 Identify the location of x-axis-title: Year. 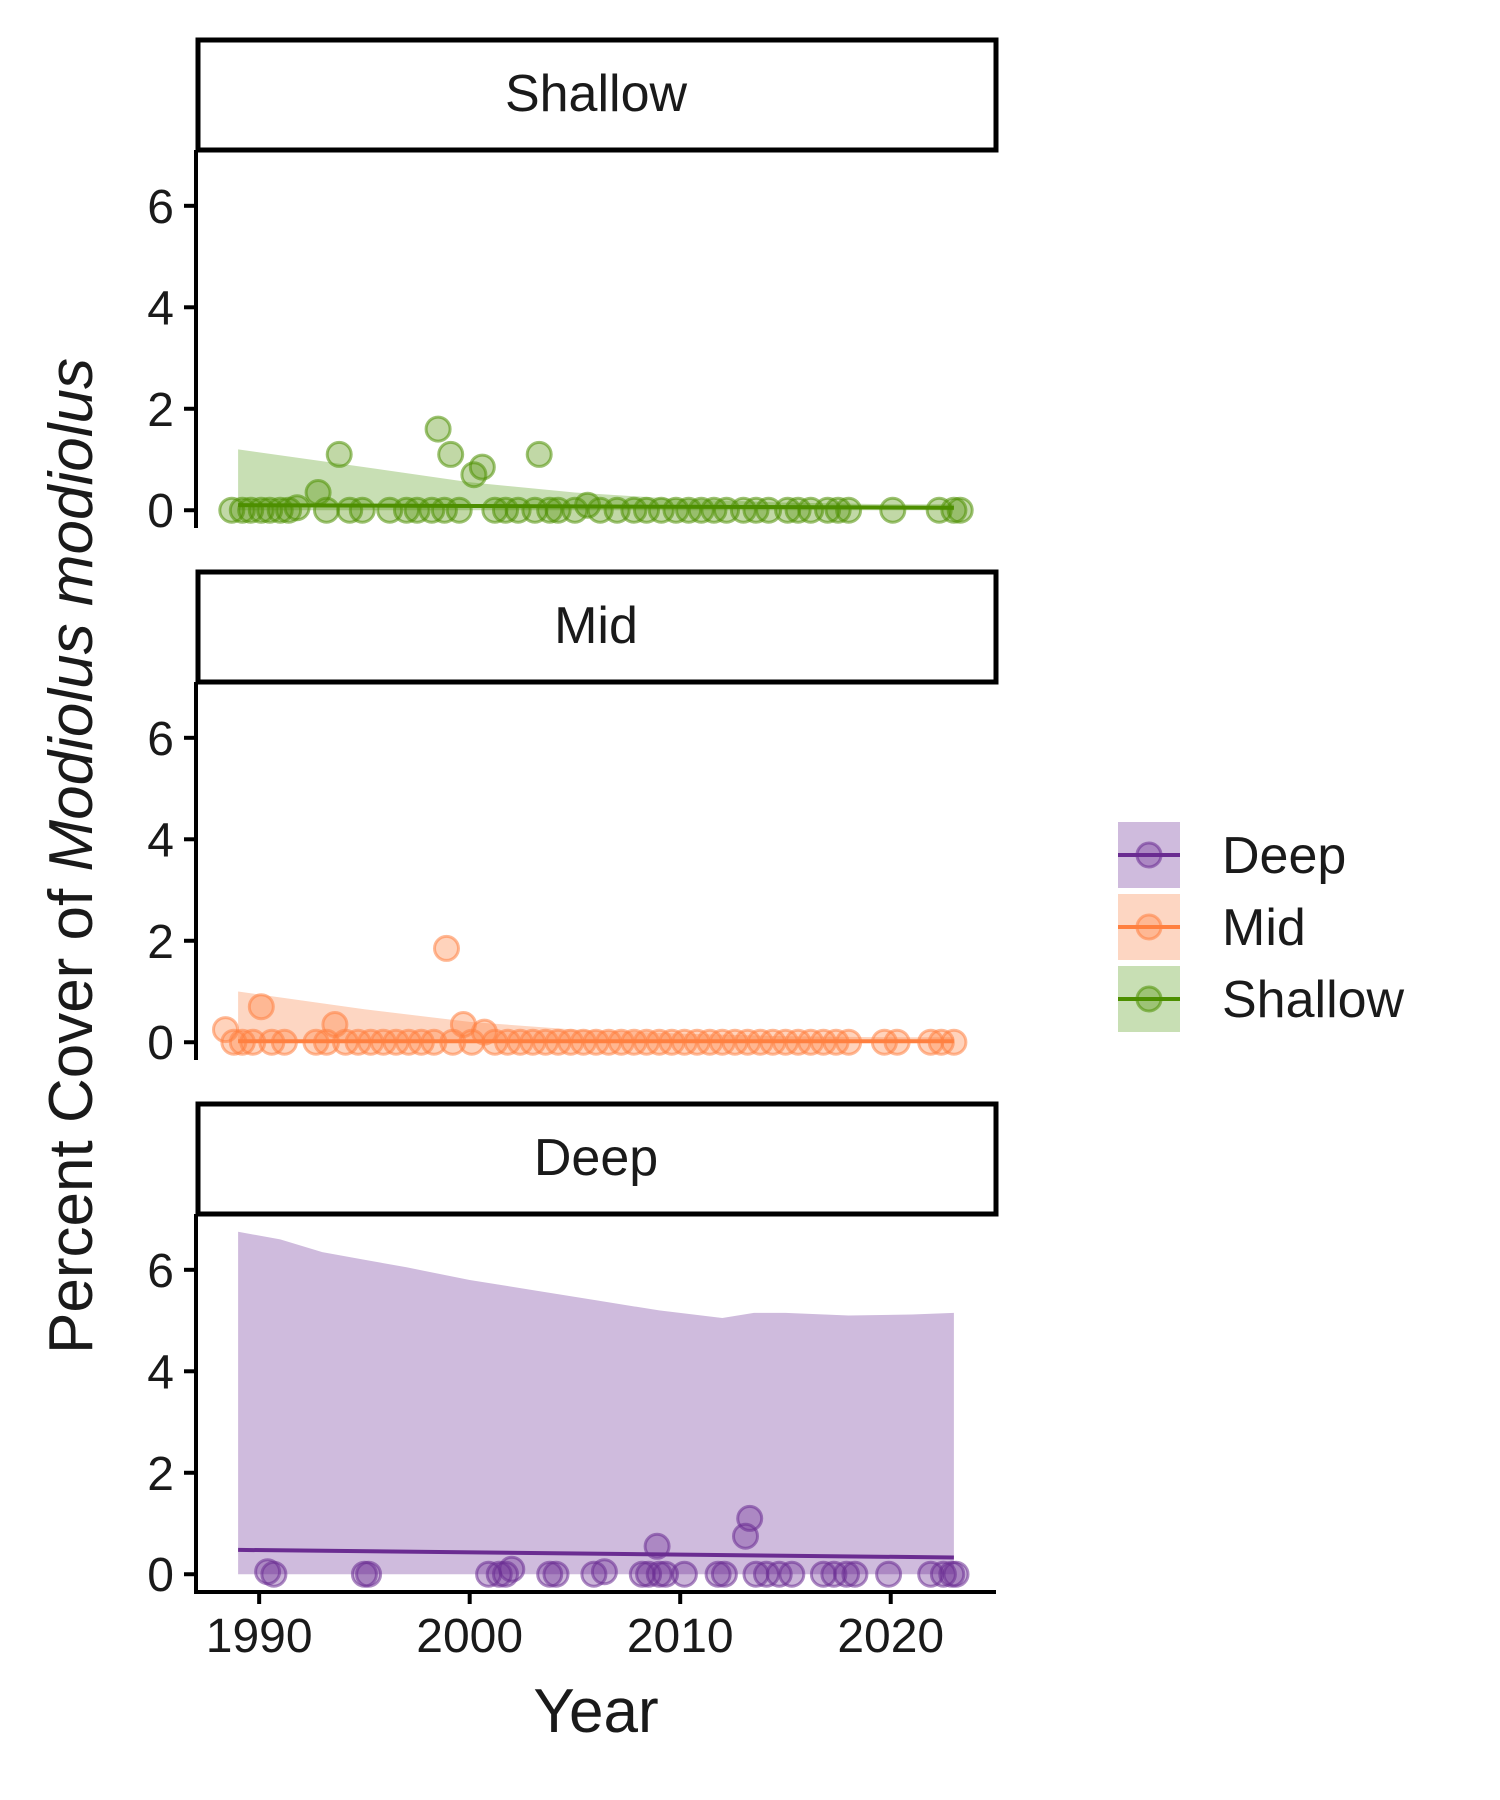
(595, 1711).